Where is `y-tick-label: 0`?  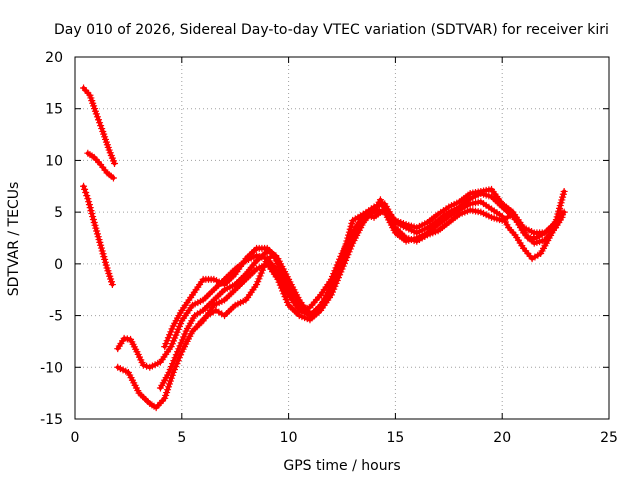 y-tick-label: 0 is located at coordinates (58, 265).